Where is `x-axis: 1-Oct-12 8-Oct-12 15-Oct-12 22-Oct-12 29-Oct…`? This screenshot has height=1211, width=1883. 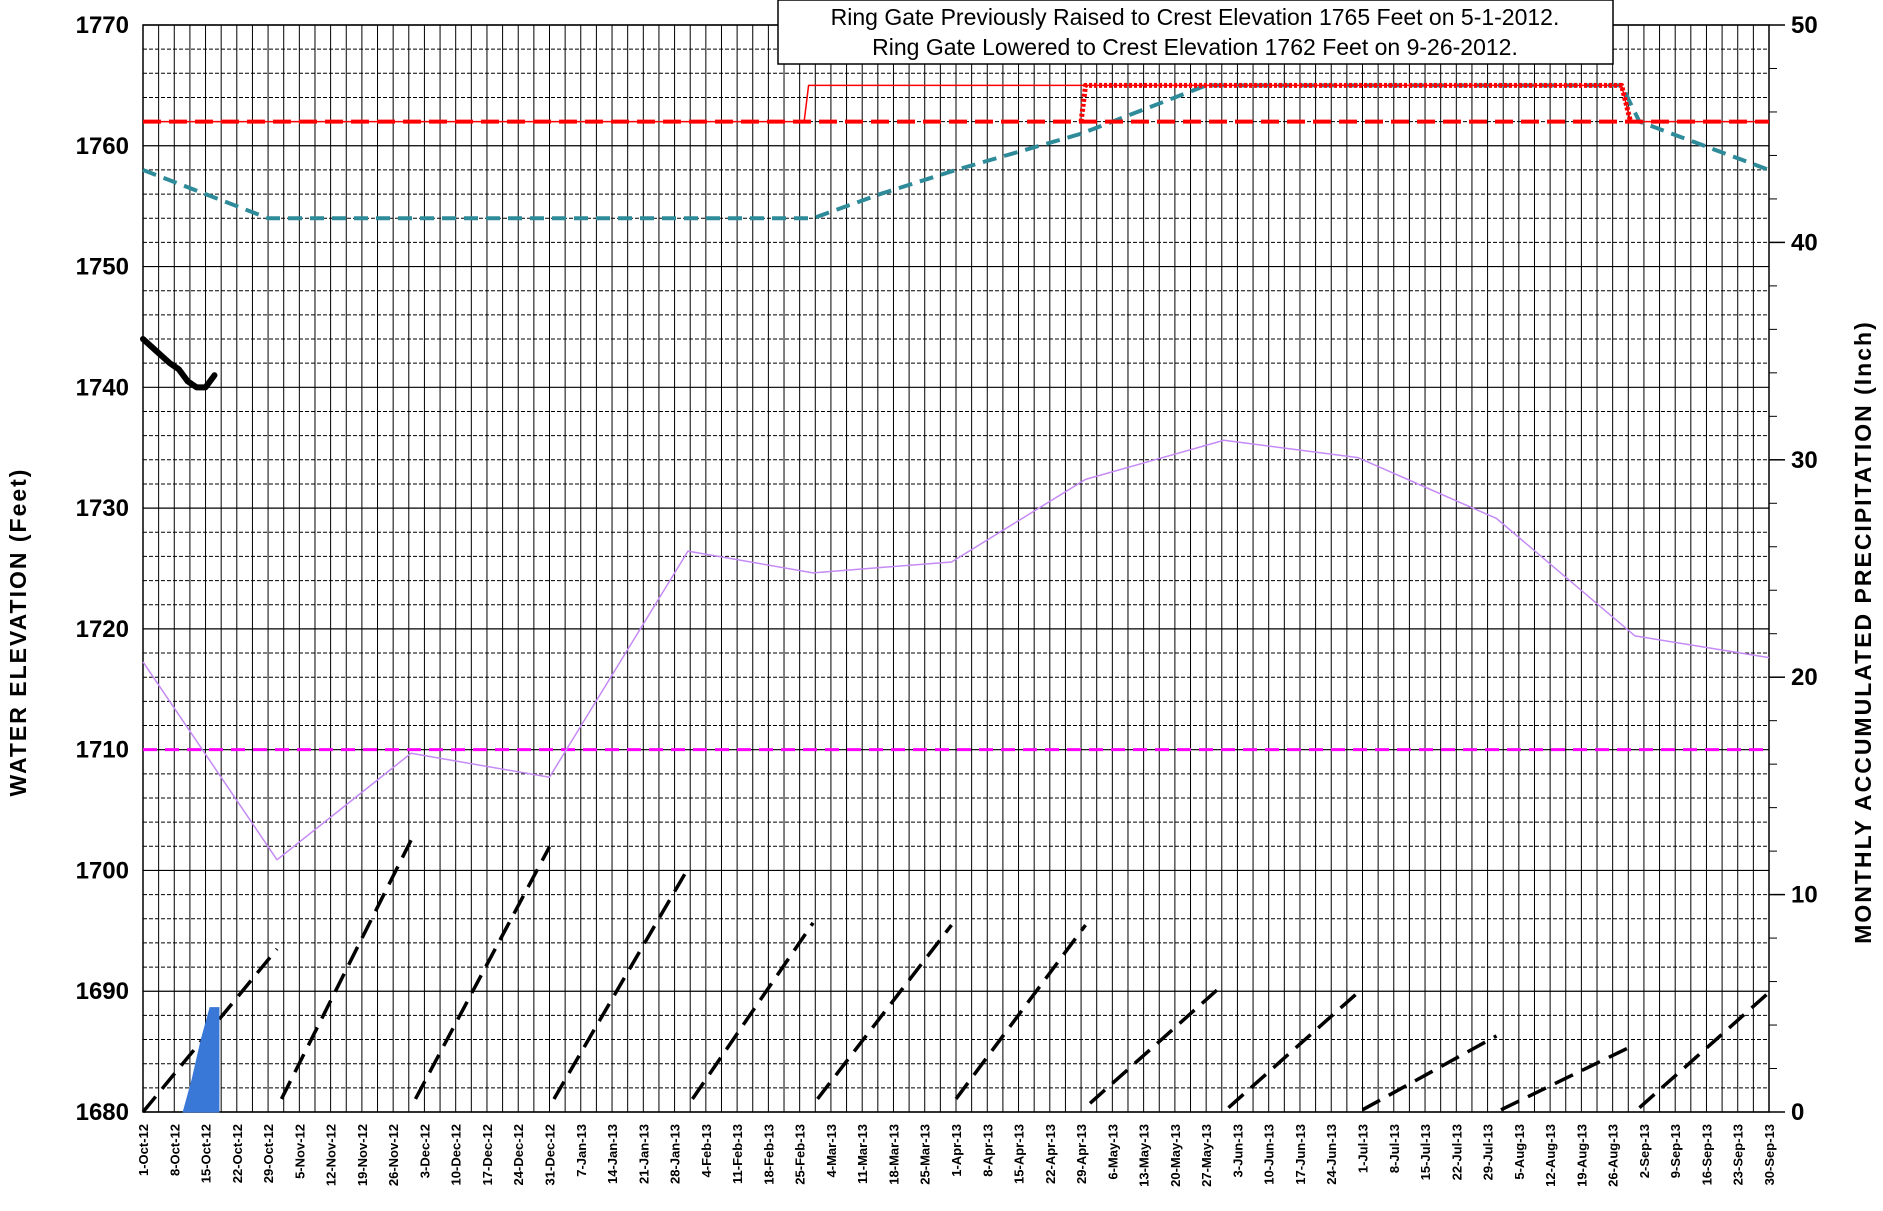
x-axis: 1-Oct-12 8-Oct-12 15-Oct-12 22-Oct-12 29-Oct… is located at coordinates (956, 1155).